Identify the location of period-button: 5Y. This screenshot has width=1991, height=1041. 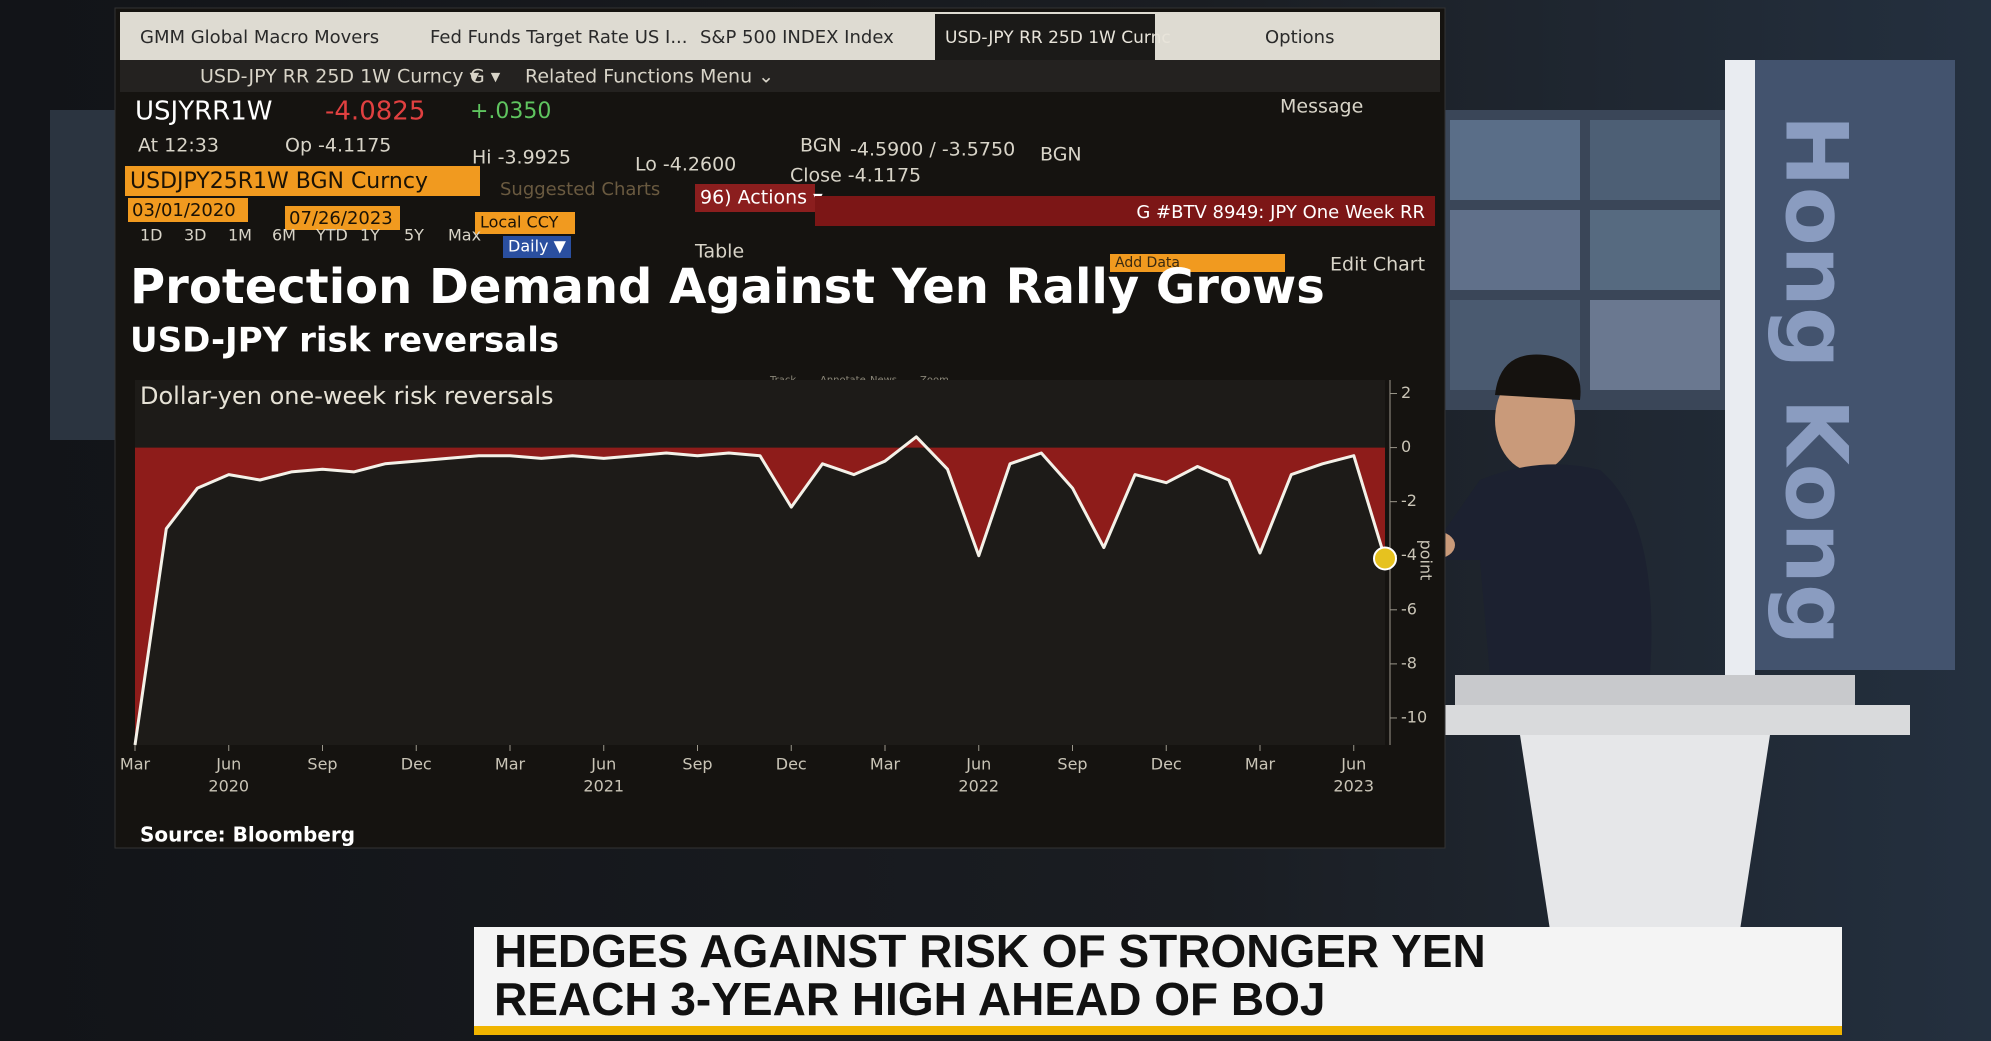
(414, 235).